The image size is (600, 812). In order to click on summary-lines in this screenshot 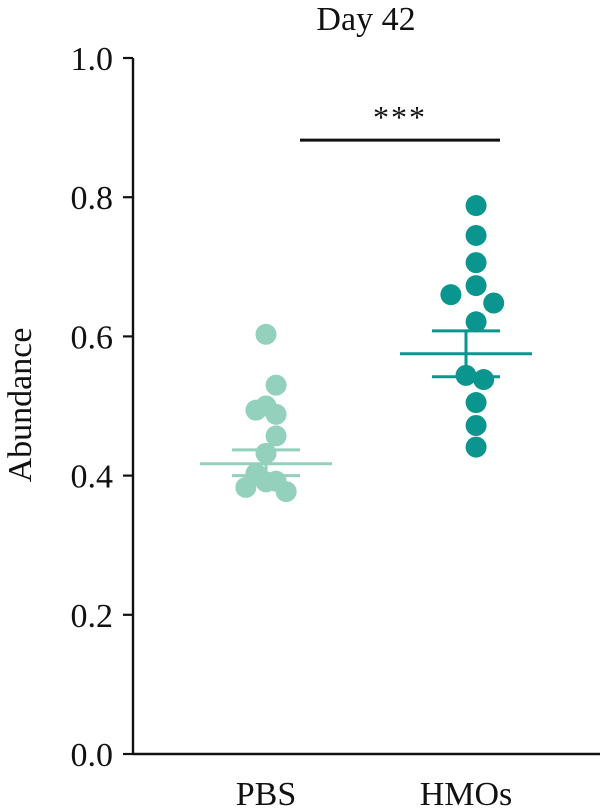, I will do `click(366, 403)`.